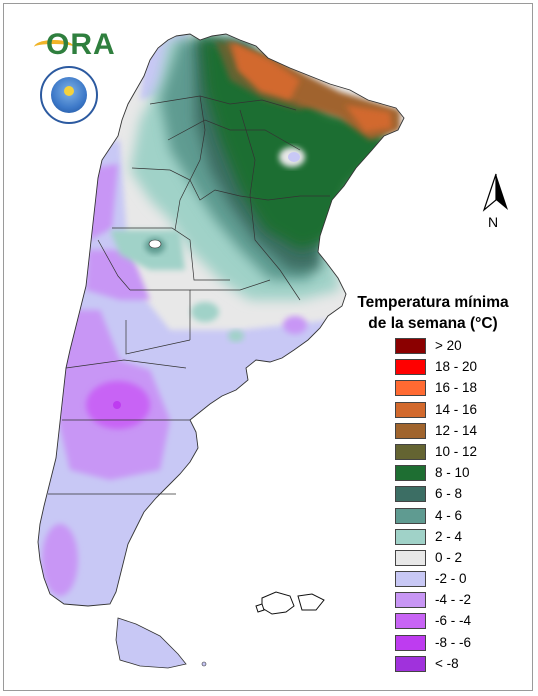 The width and height of the screenshot is (538, 696). What do you see at coordinates (69, 91) in the screenshot?
I see `smn-sun-icon` at bounding box center [69, 91].